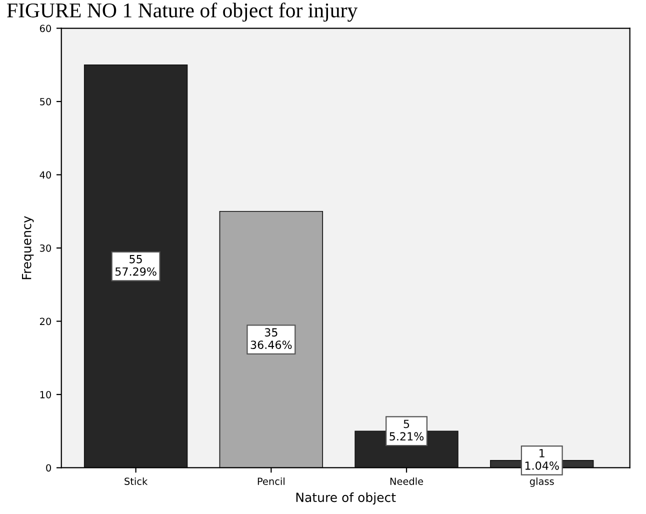  I want to click on data-label: 35 36.46%, so click(271, 339).